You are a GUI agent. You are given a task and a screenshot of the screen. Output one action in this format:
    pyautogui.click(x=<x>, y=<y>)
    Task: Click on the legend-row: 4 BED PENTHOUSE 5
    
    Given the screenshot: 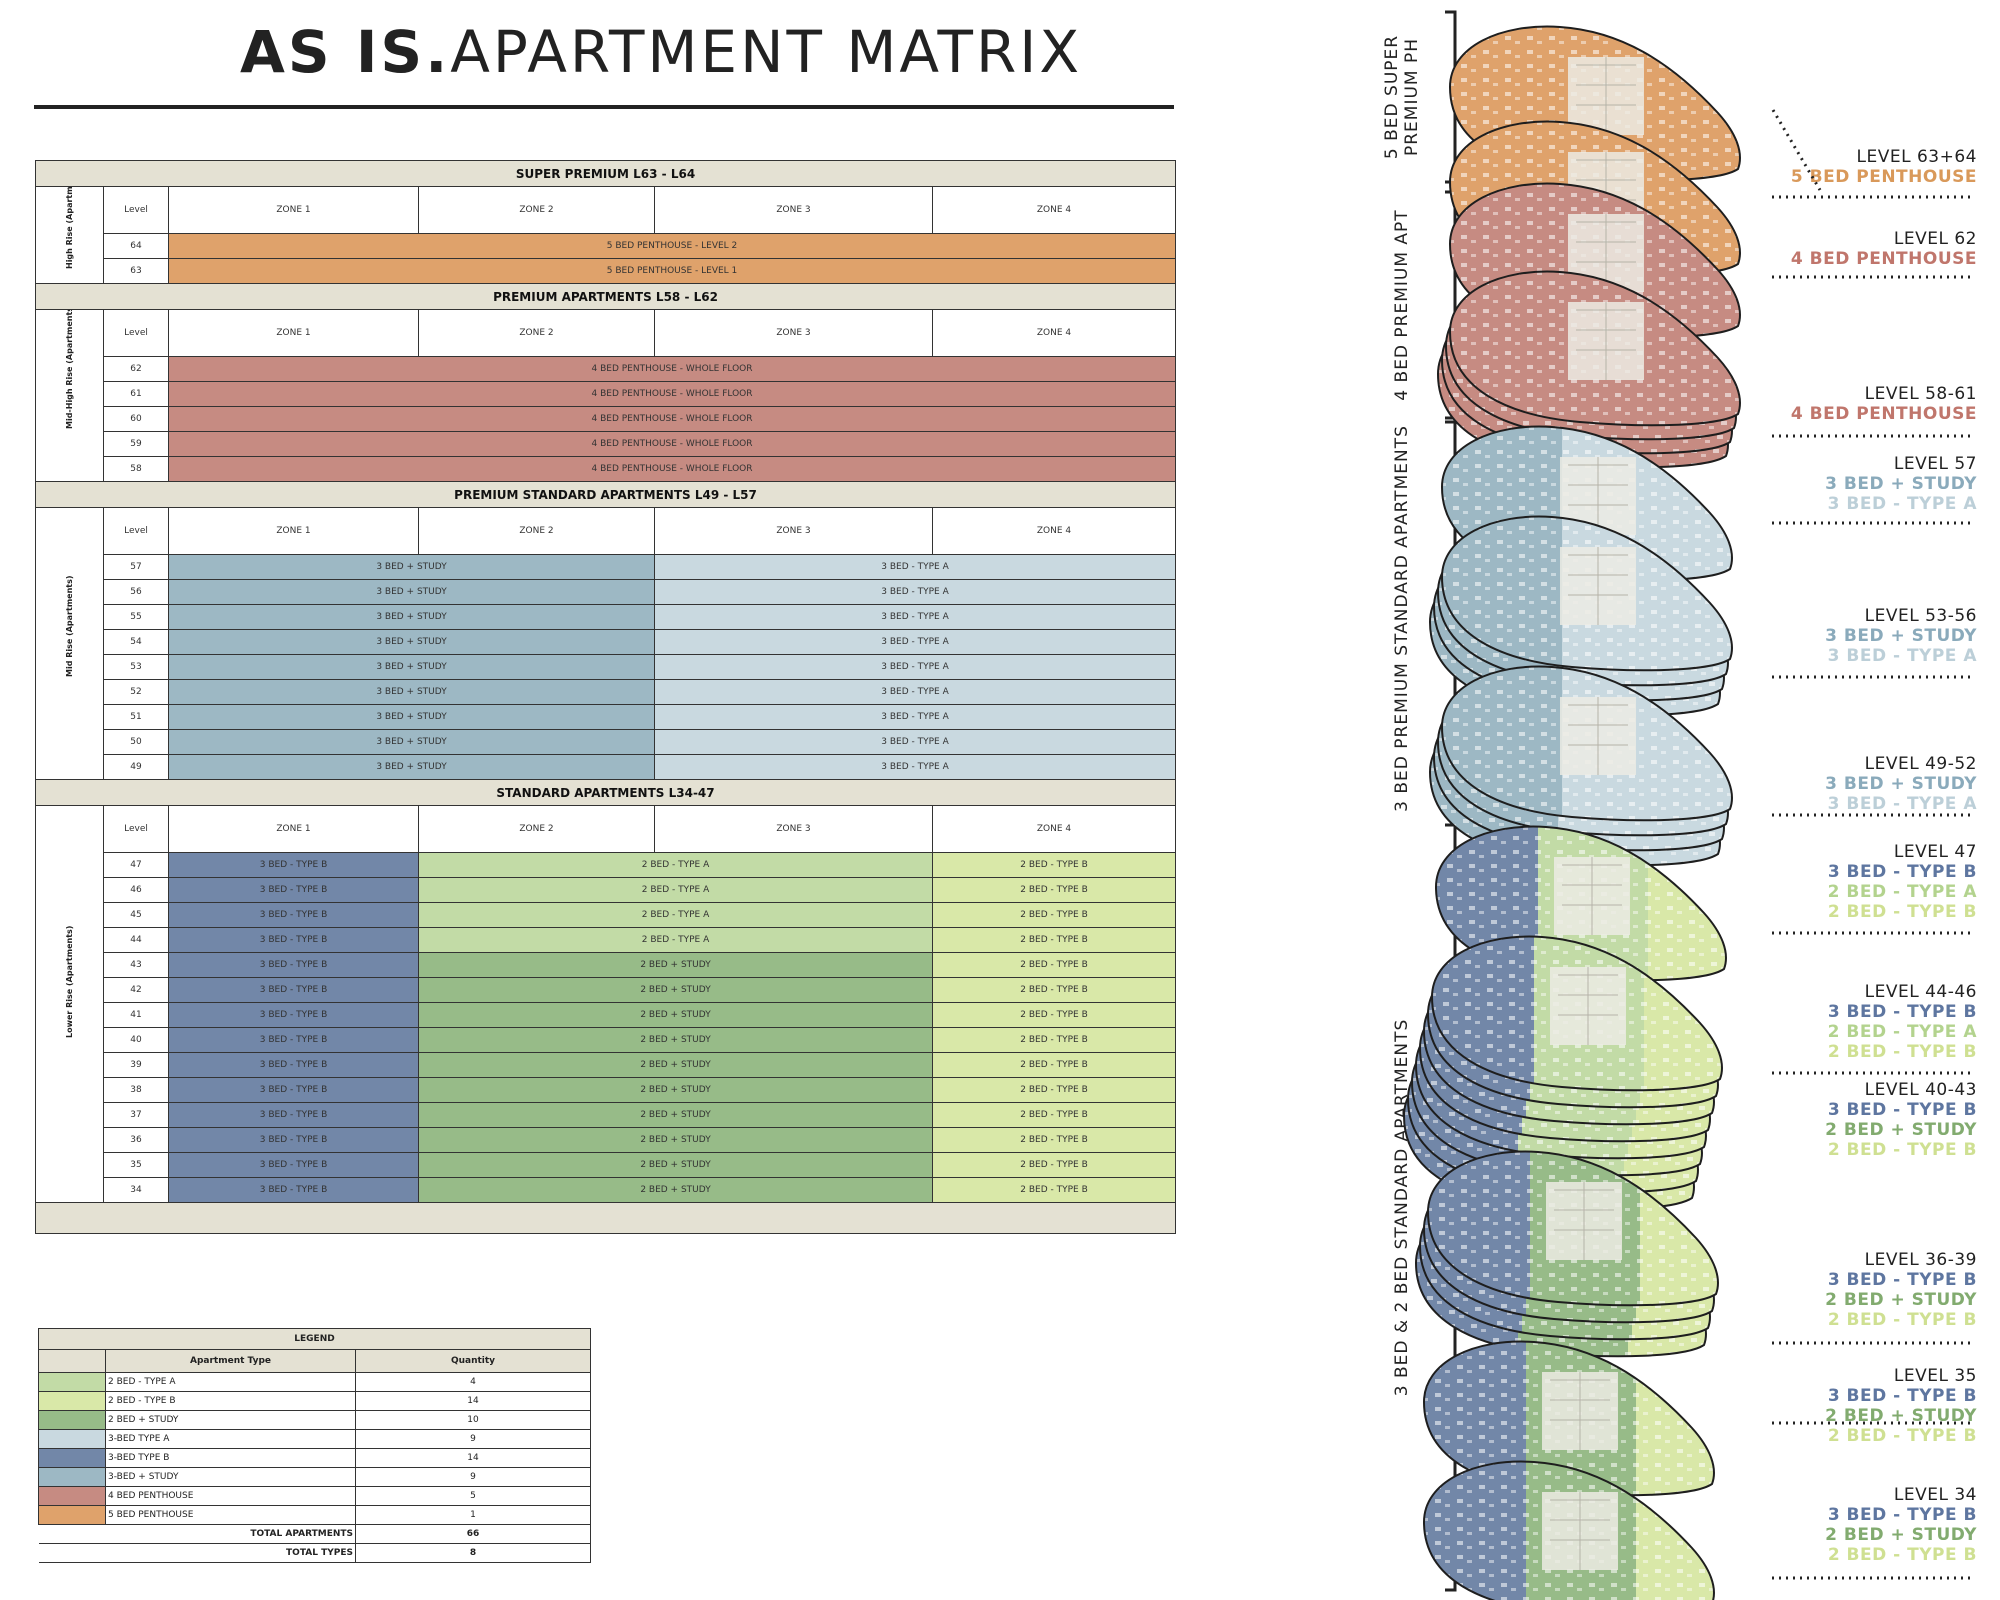 What is the action you would take?
    pyautogui.click(x=314, y=1496)
    